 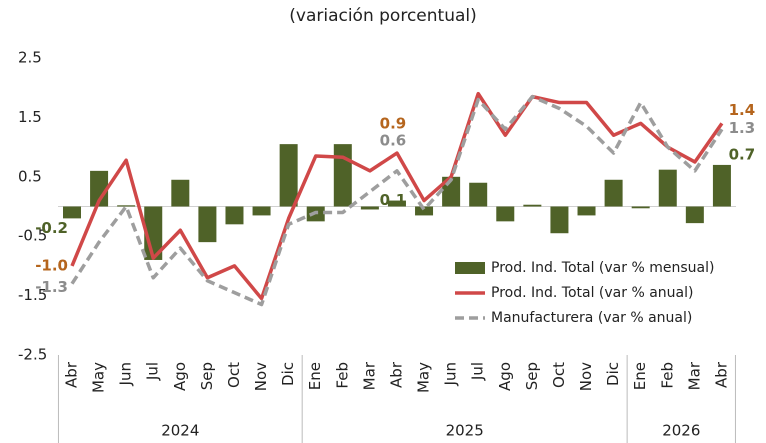 What do you see at coordinates (180, 431) in the screenshot?
I see `group-label: 2024` at bounding box center [180, 431].